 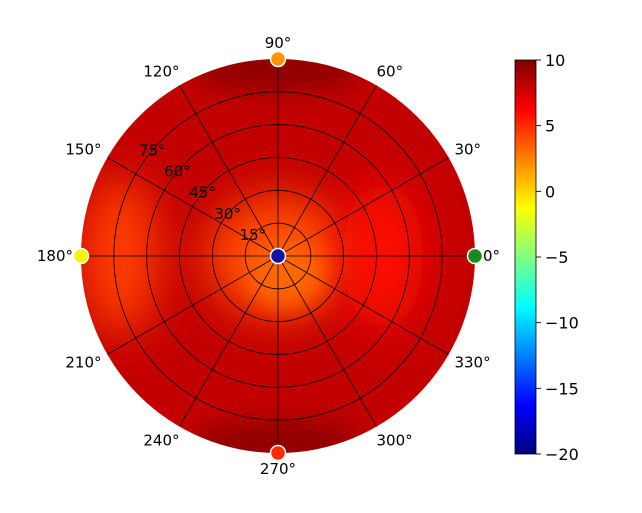 What do you see at coordinates (152, 150) in the screenshot?
I see `radial-tick-label: 75°` at bounding box center [152, 150].